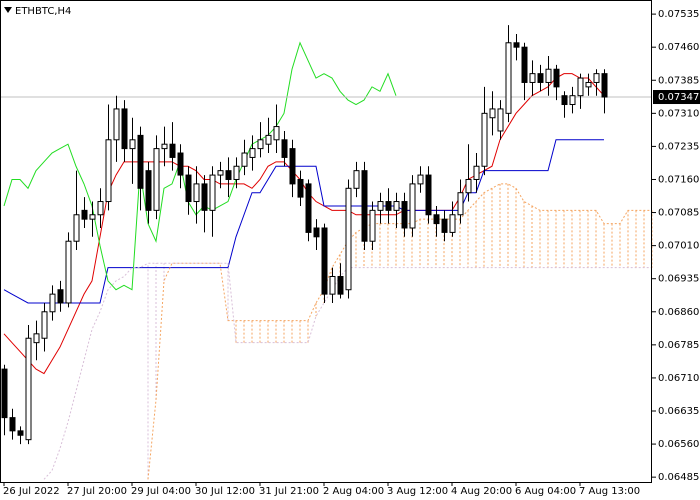 This screenshot has width=700, height=500. I want to click on y-tick-label: 0.07385, so click(678, 80).